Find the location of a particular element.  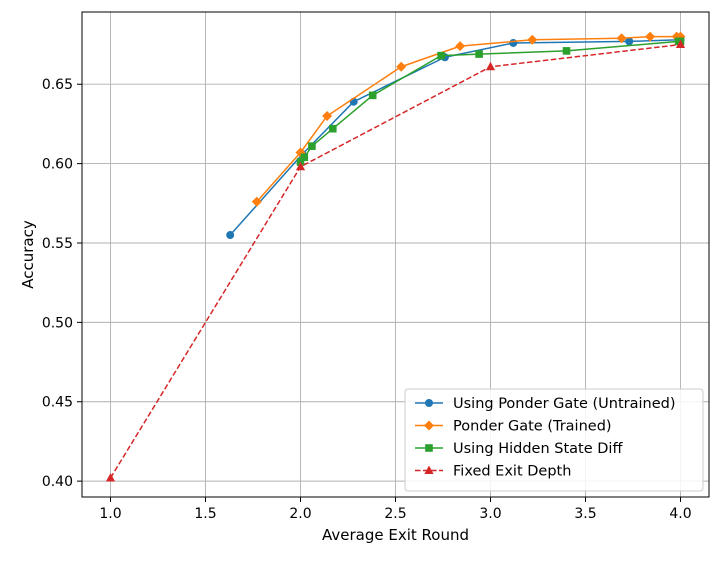

legend-label: Using Hidden State Diff is located at coordinates (538, 449).